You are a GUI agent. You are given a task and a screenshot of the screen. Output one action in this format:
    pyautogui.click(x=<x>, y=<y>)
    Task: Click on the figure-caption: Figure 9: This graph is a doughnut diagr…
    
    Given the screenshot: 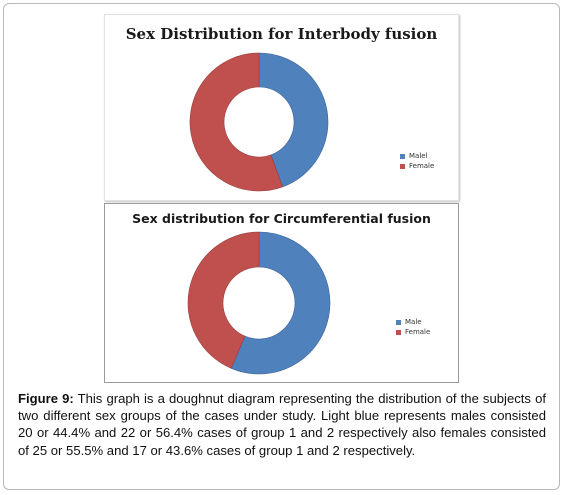 What is the action you would take?
    pyautogui.click(x=282, y=424)
    